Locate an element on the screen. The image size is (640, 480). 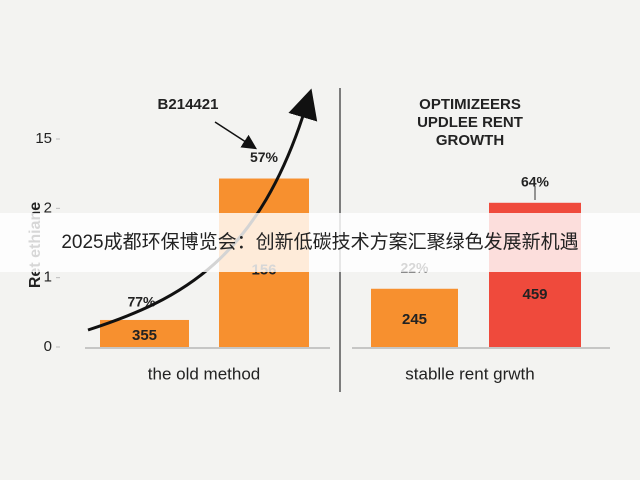
bar-text: 245 is located at coordinates (414, 319).